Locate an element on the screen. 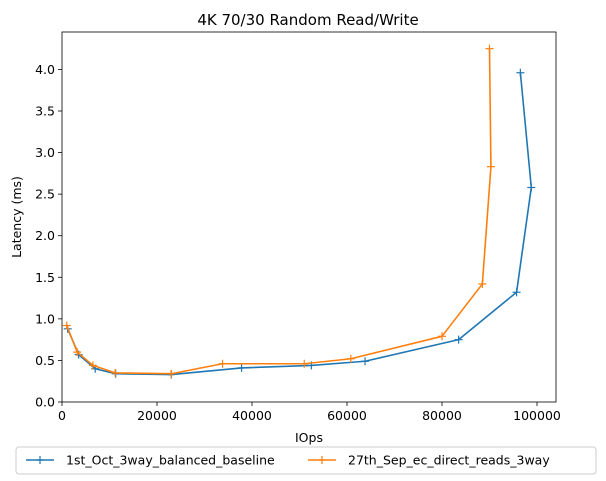  y-axis-label: Latency (ms) is located at coordinates (16, 217).